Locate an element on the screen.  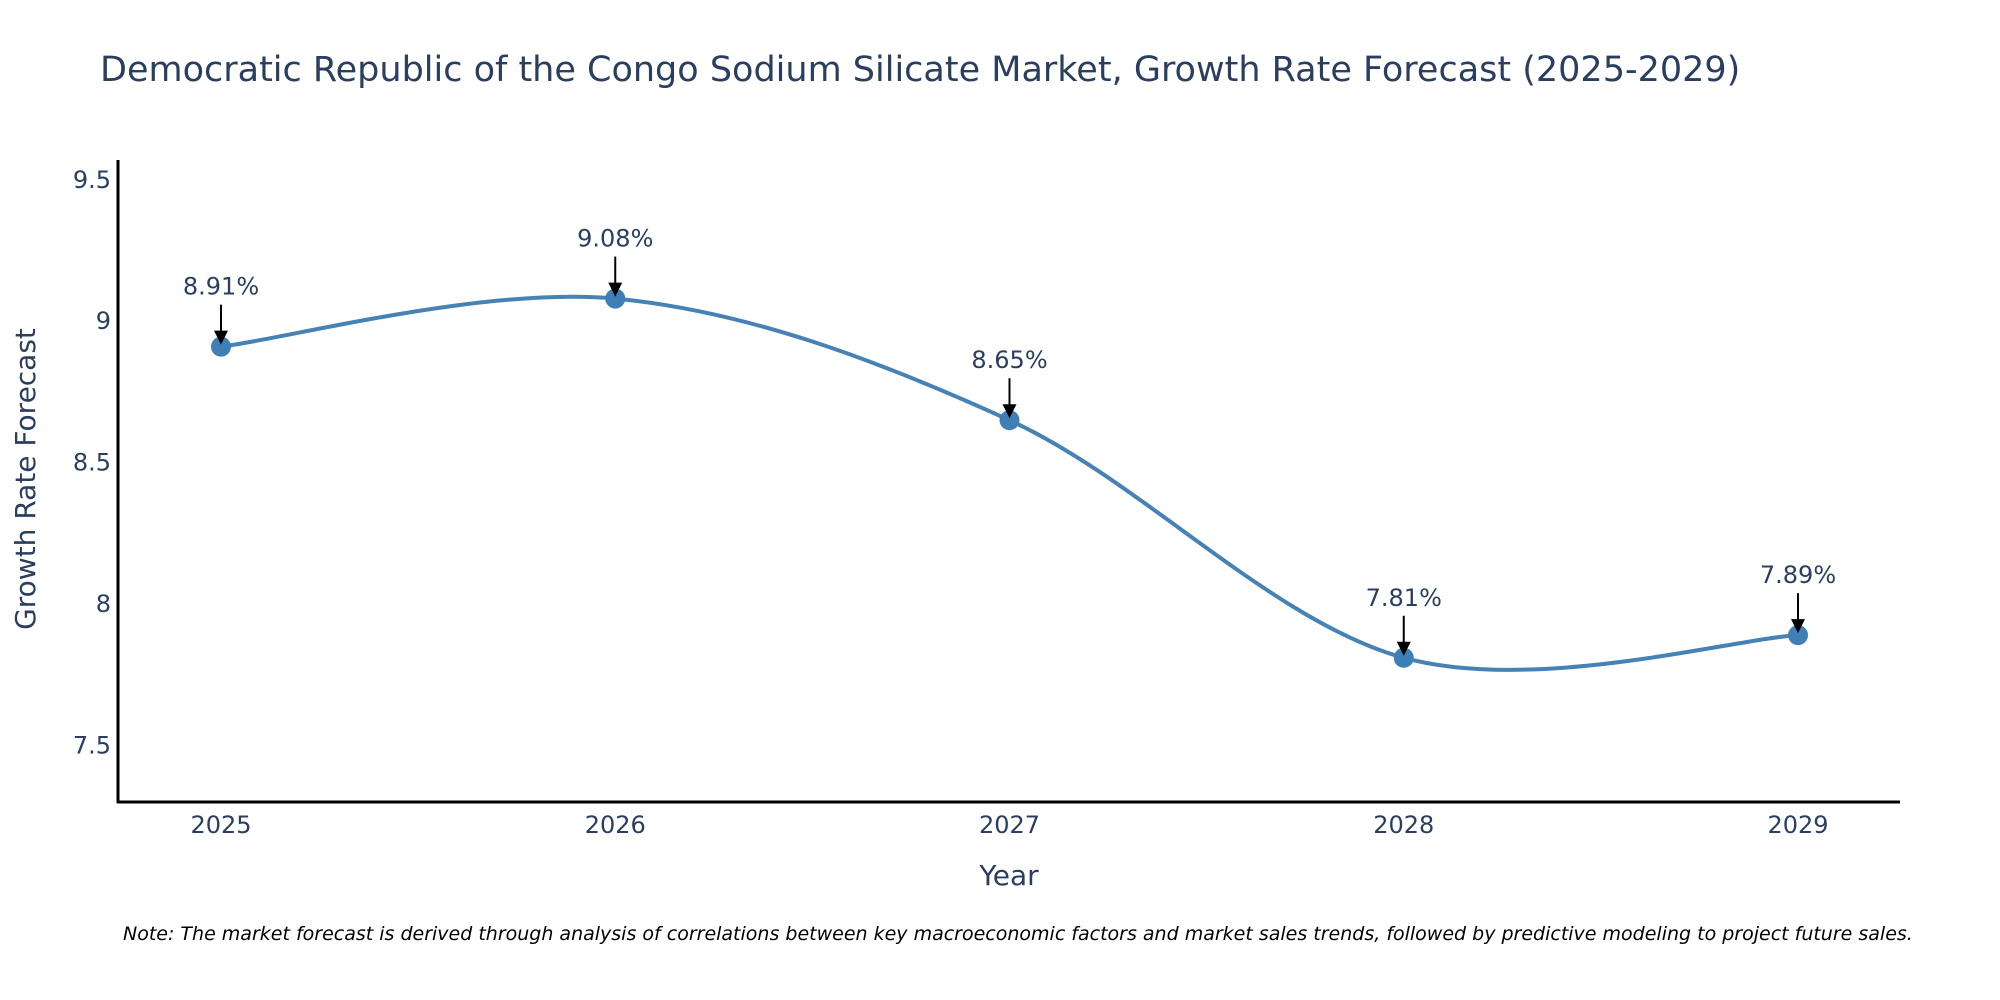
x-tick-label: 2026 is located at coordinates (615, 825).